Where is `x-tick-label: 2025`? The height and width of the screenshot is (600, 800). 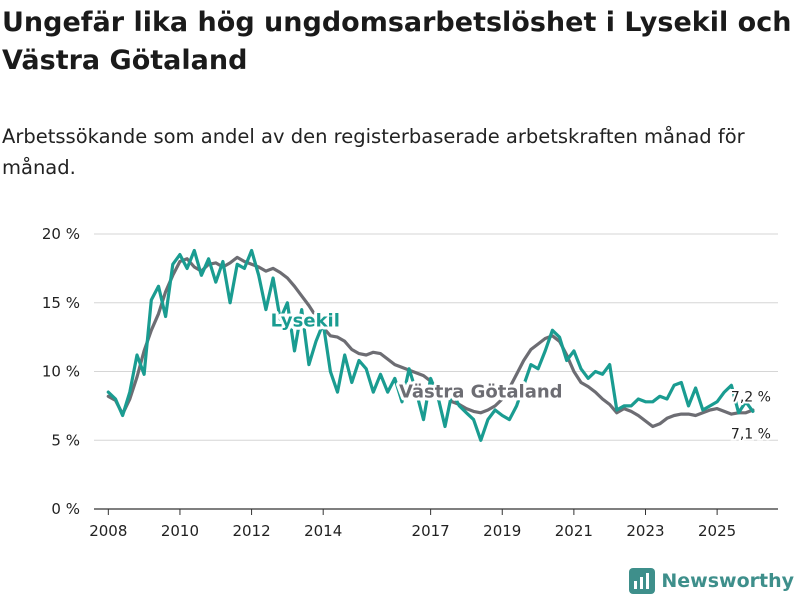 x-tick-label: 2025 is located at coordinates (717, 531).